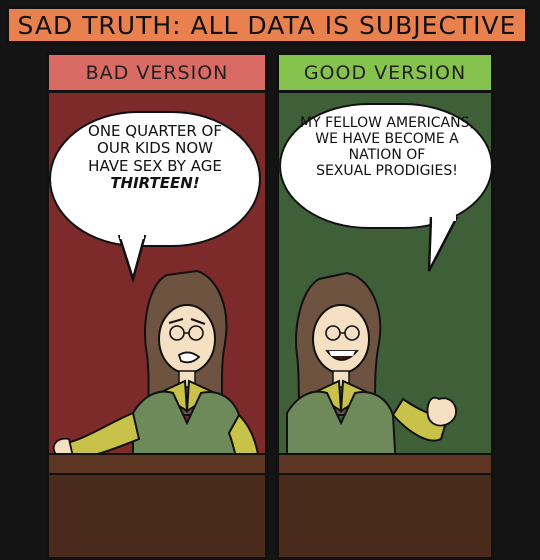  What do you see at coordinates (157, 515) in the screenshot?
I see `podium-bad` at bounding box center [157, 515].